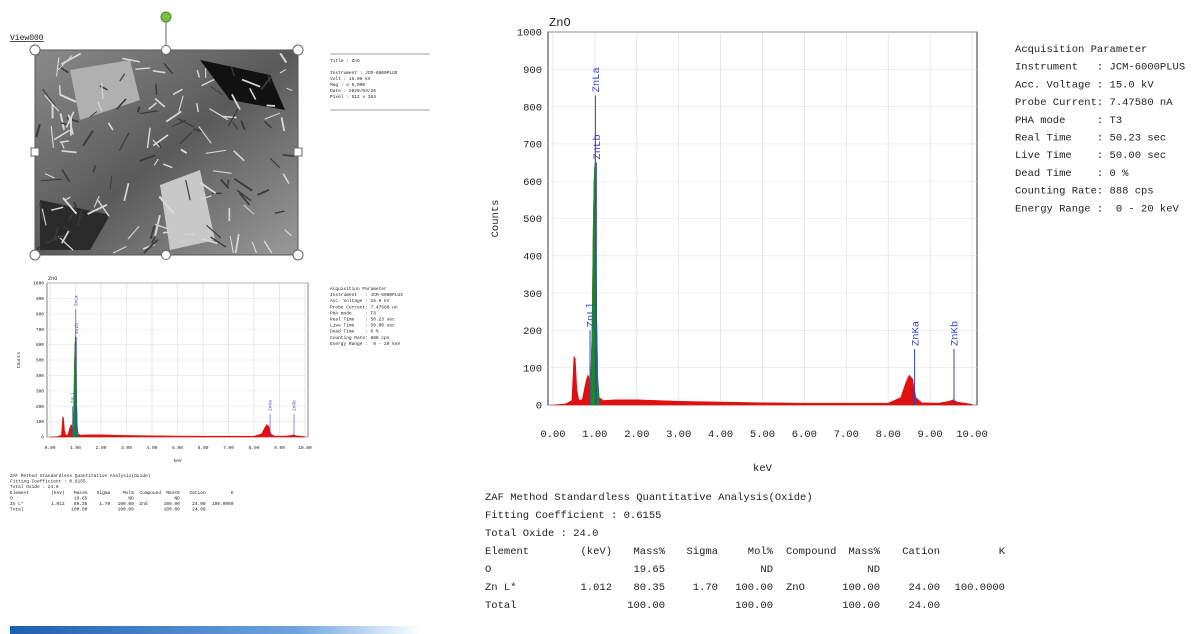 The height and width of the screenshot is (634, 1195). I want to click on zaf-cell: 1.012, so click(596, 588).